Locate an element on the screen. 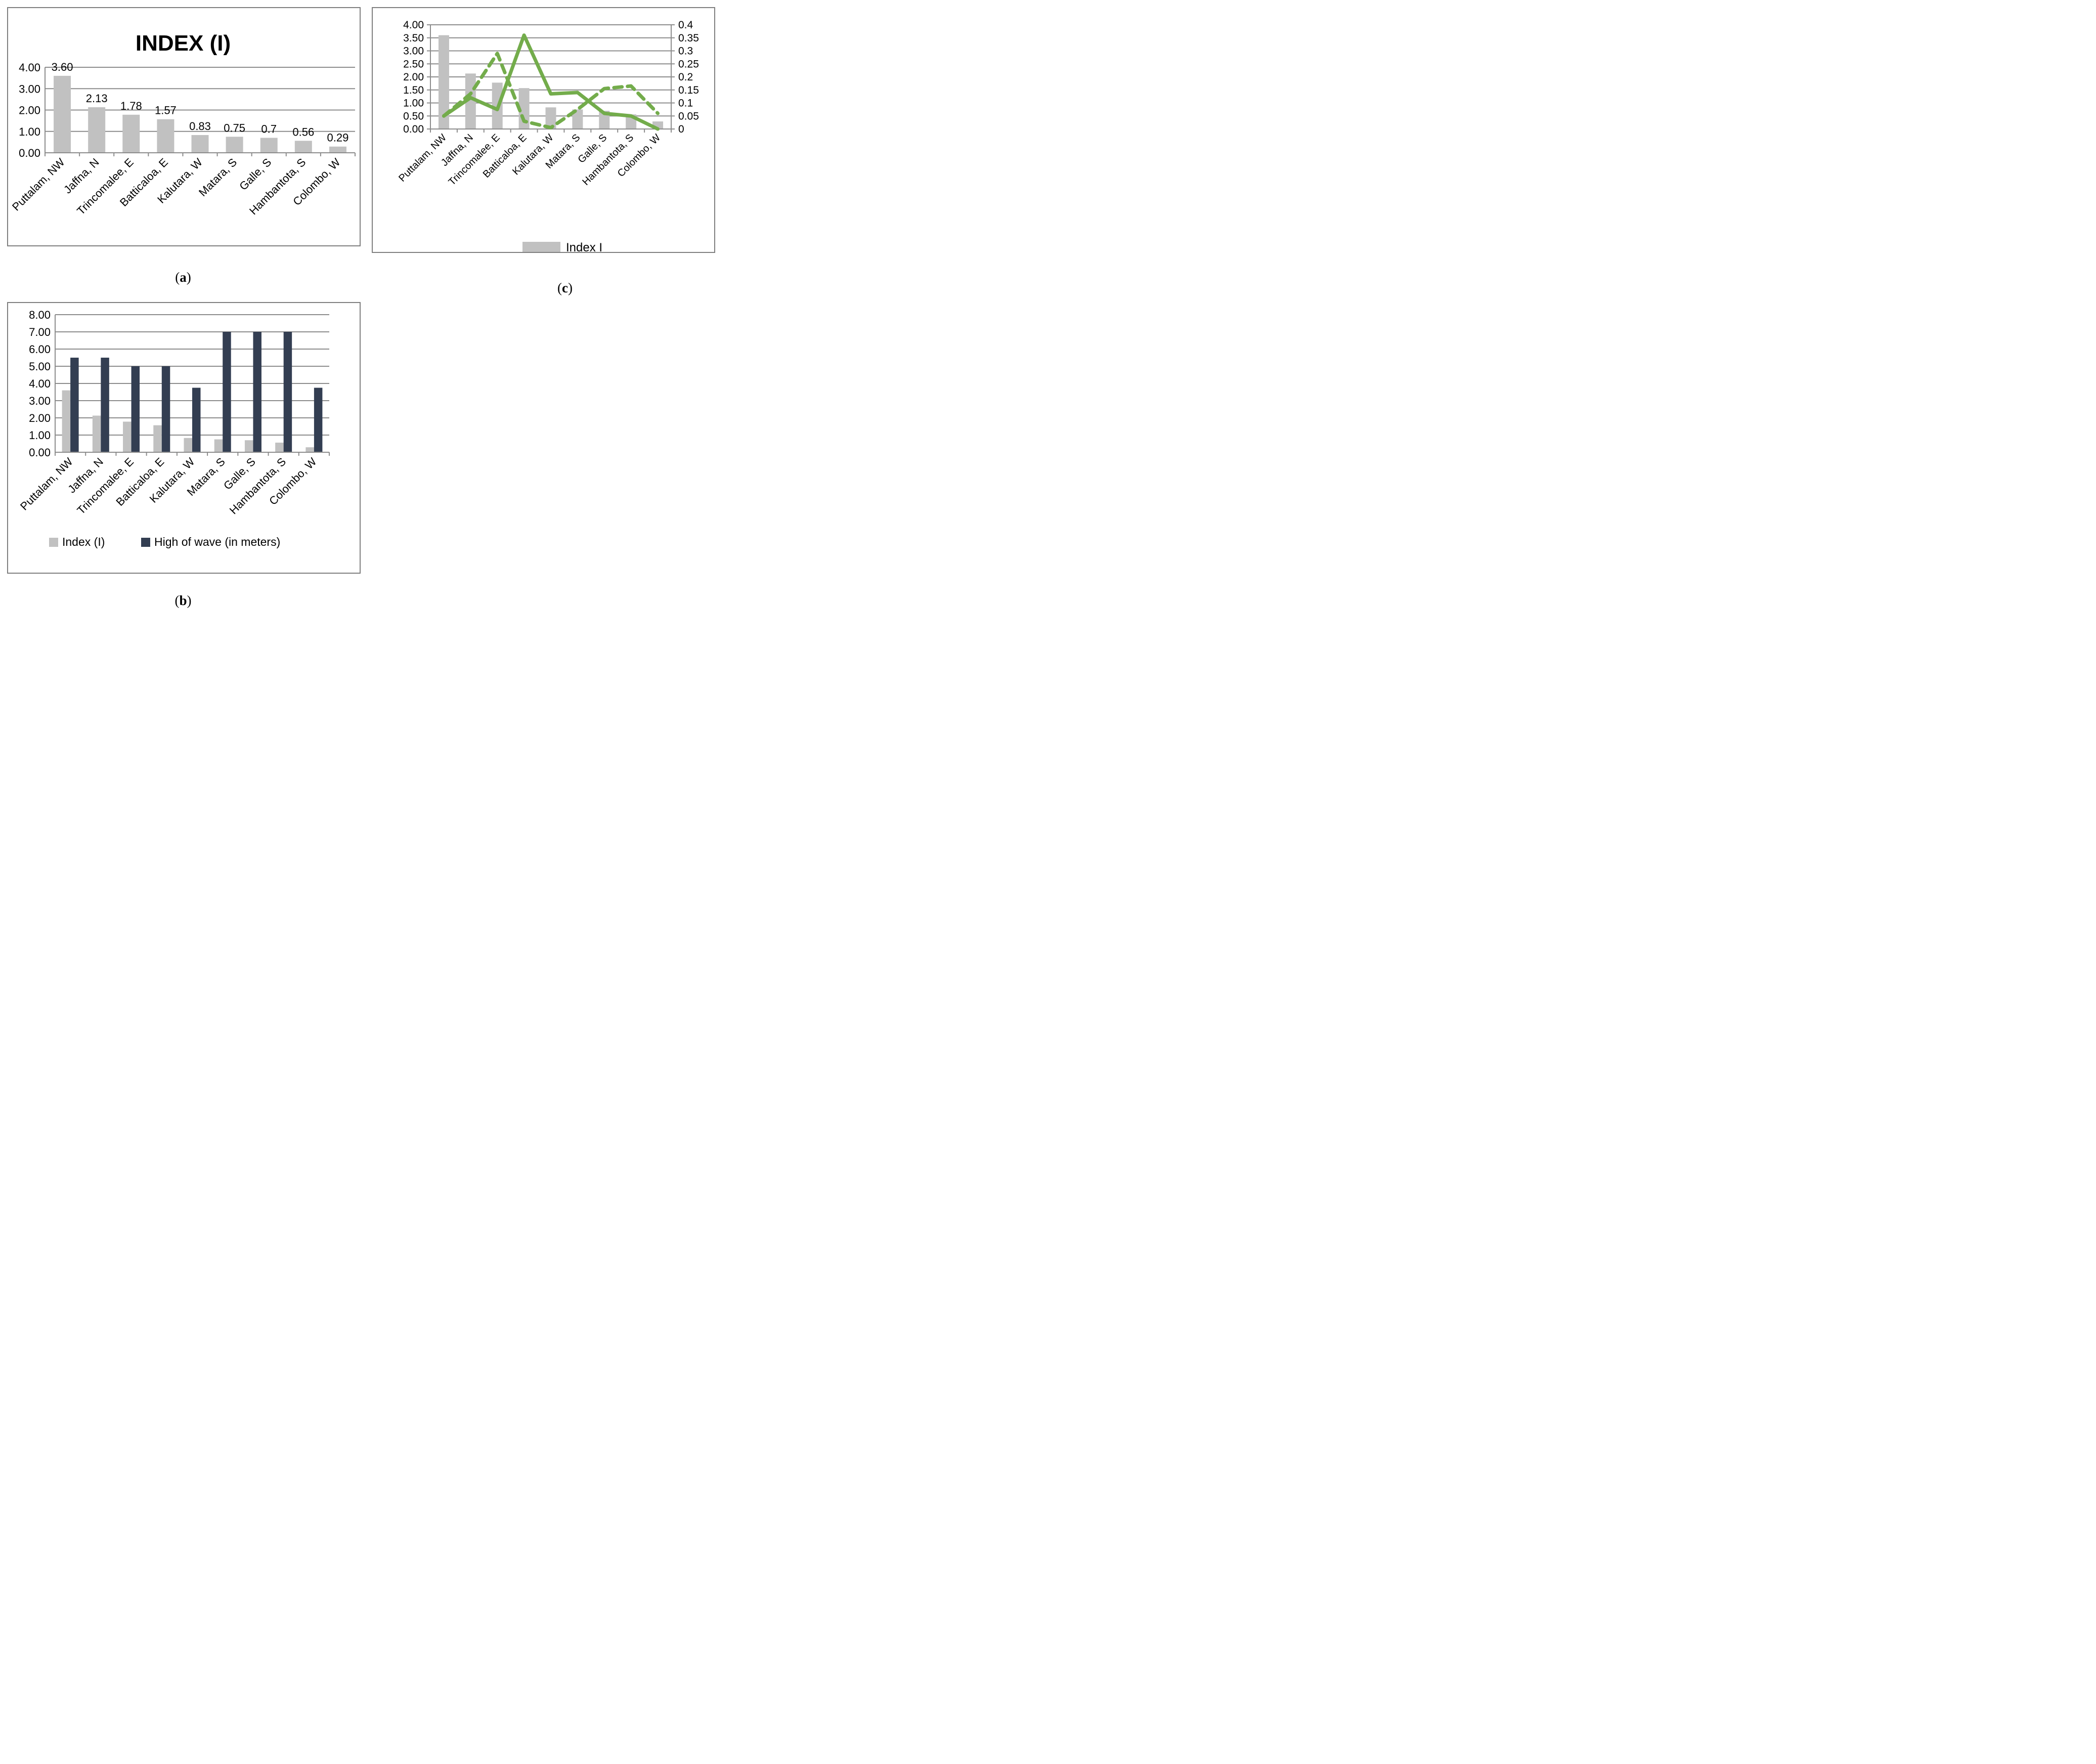  caption-a: (a) is located at coordinates (183, 277).